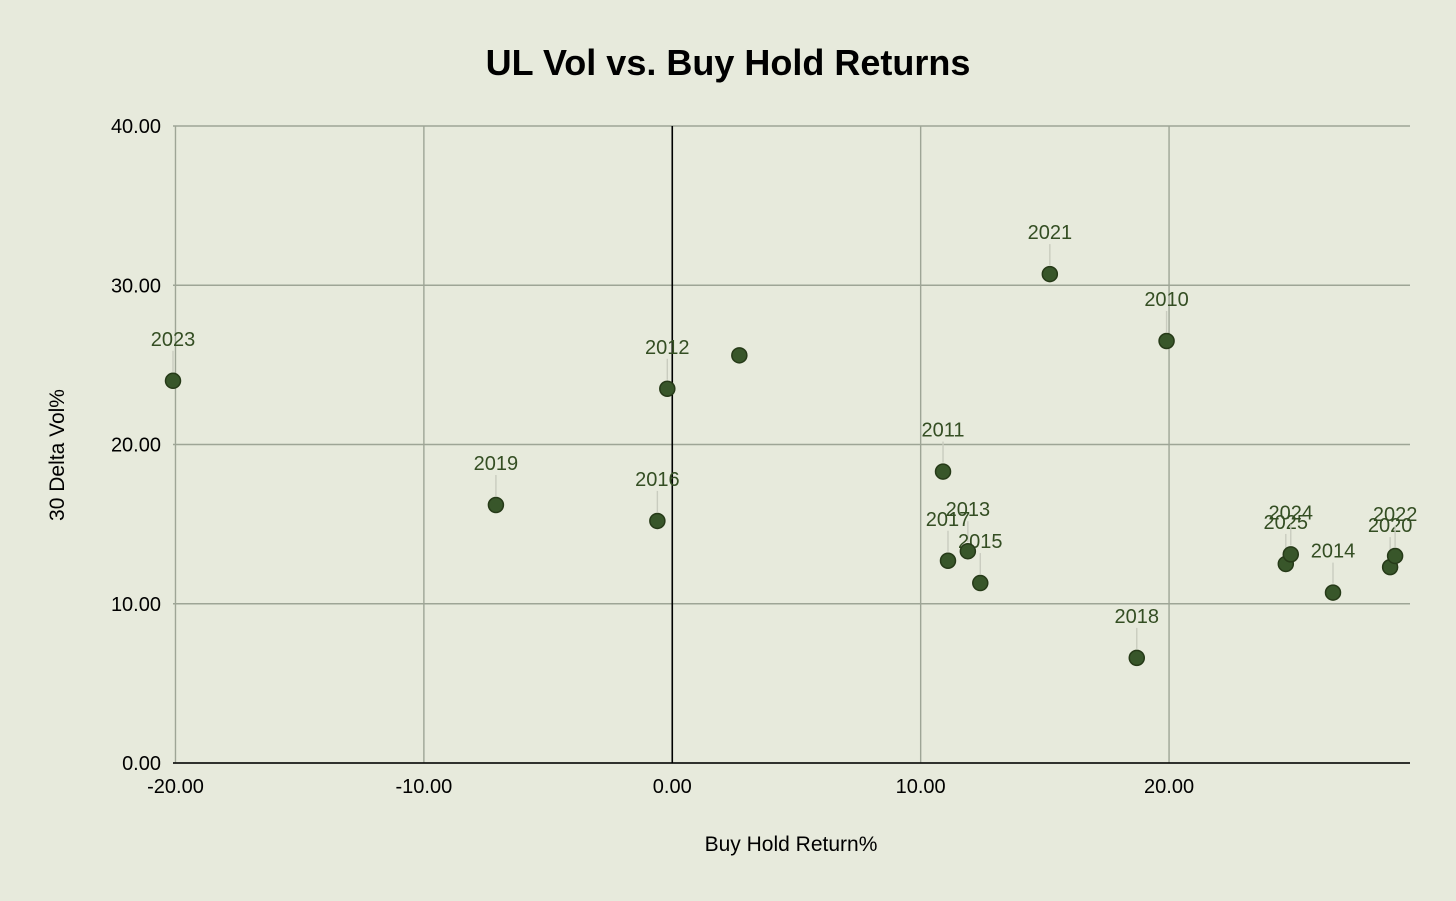 This screenshot has height=901, width=1456. What do you see at coordinates (496, 505) in the screenshot?
I see `data-point-2019` at bounding box center [496, 505].